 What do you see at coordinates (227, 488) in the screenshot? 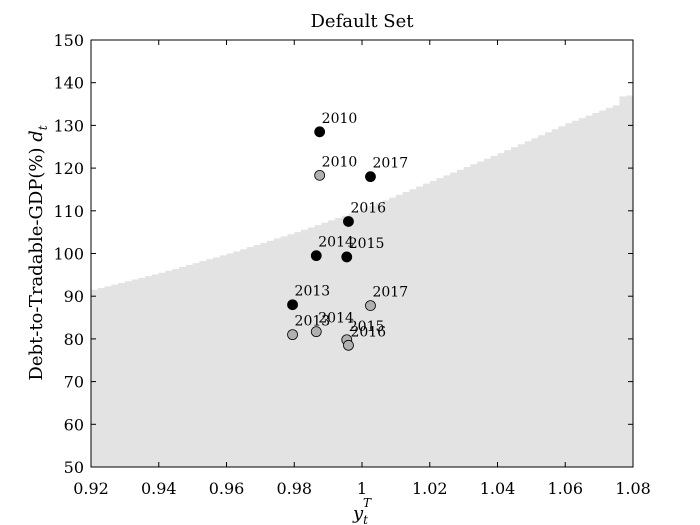
I see `x-tick-label: 0.96` at bounding box center [227, 488].